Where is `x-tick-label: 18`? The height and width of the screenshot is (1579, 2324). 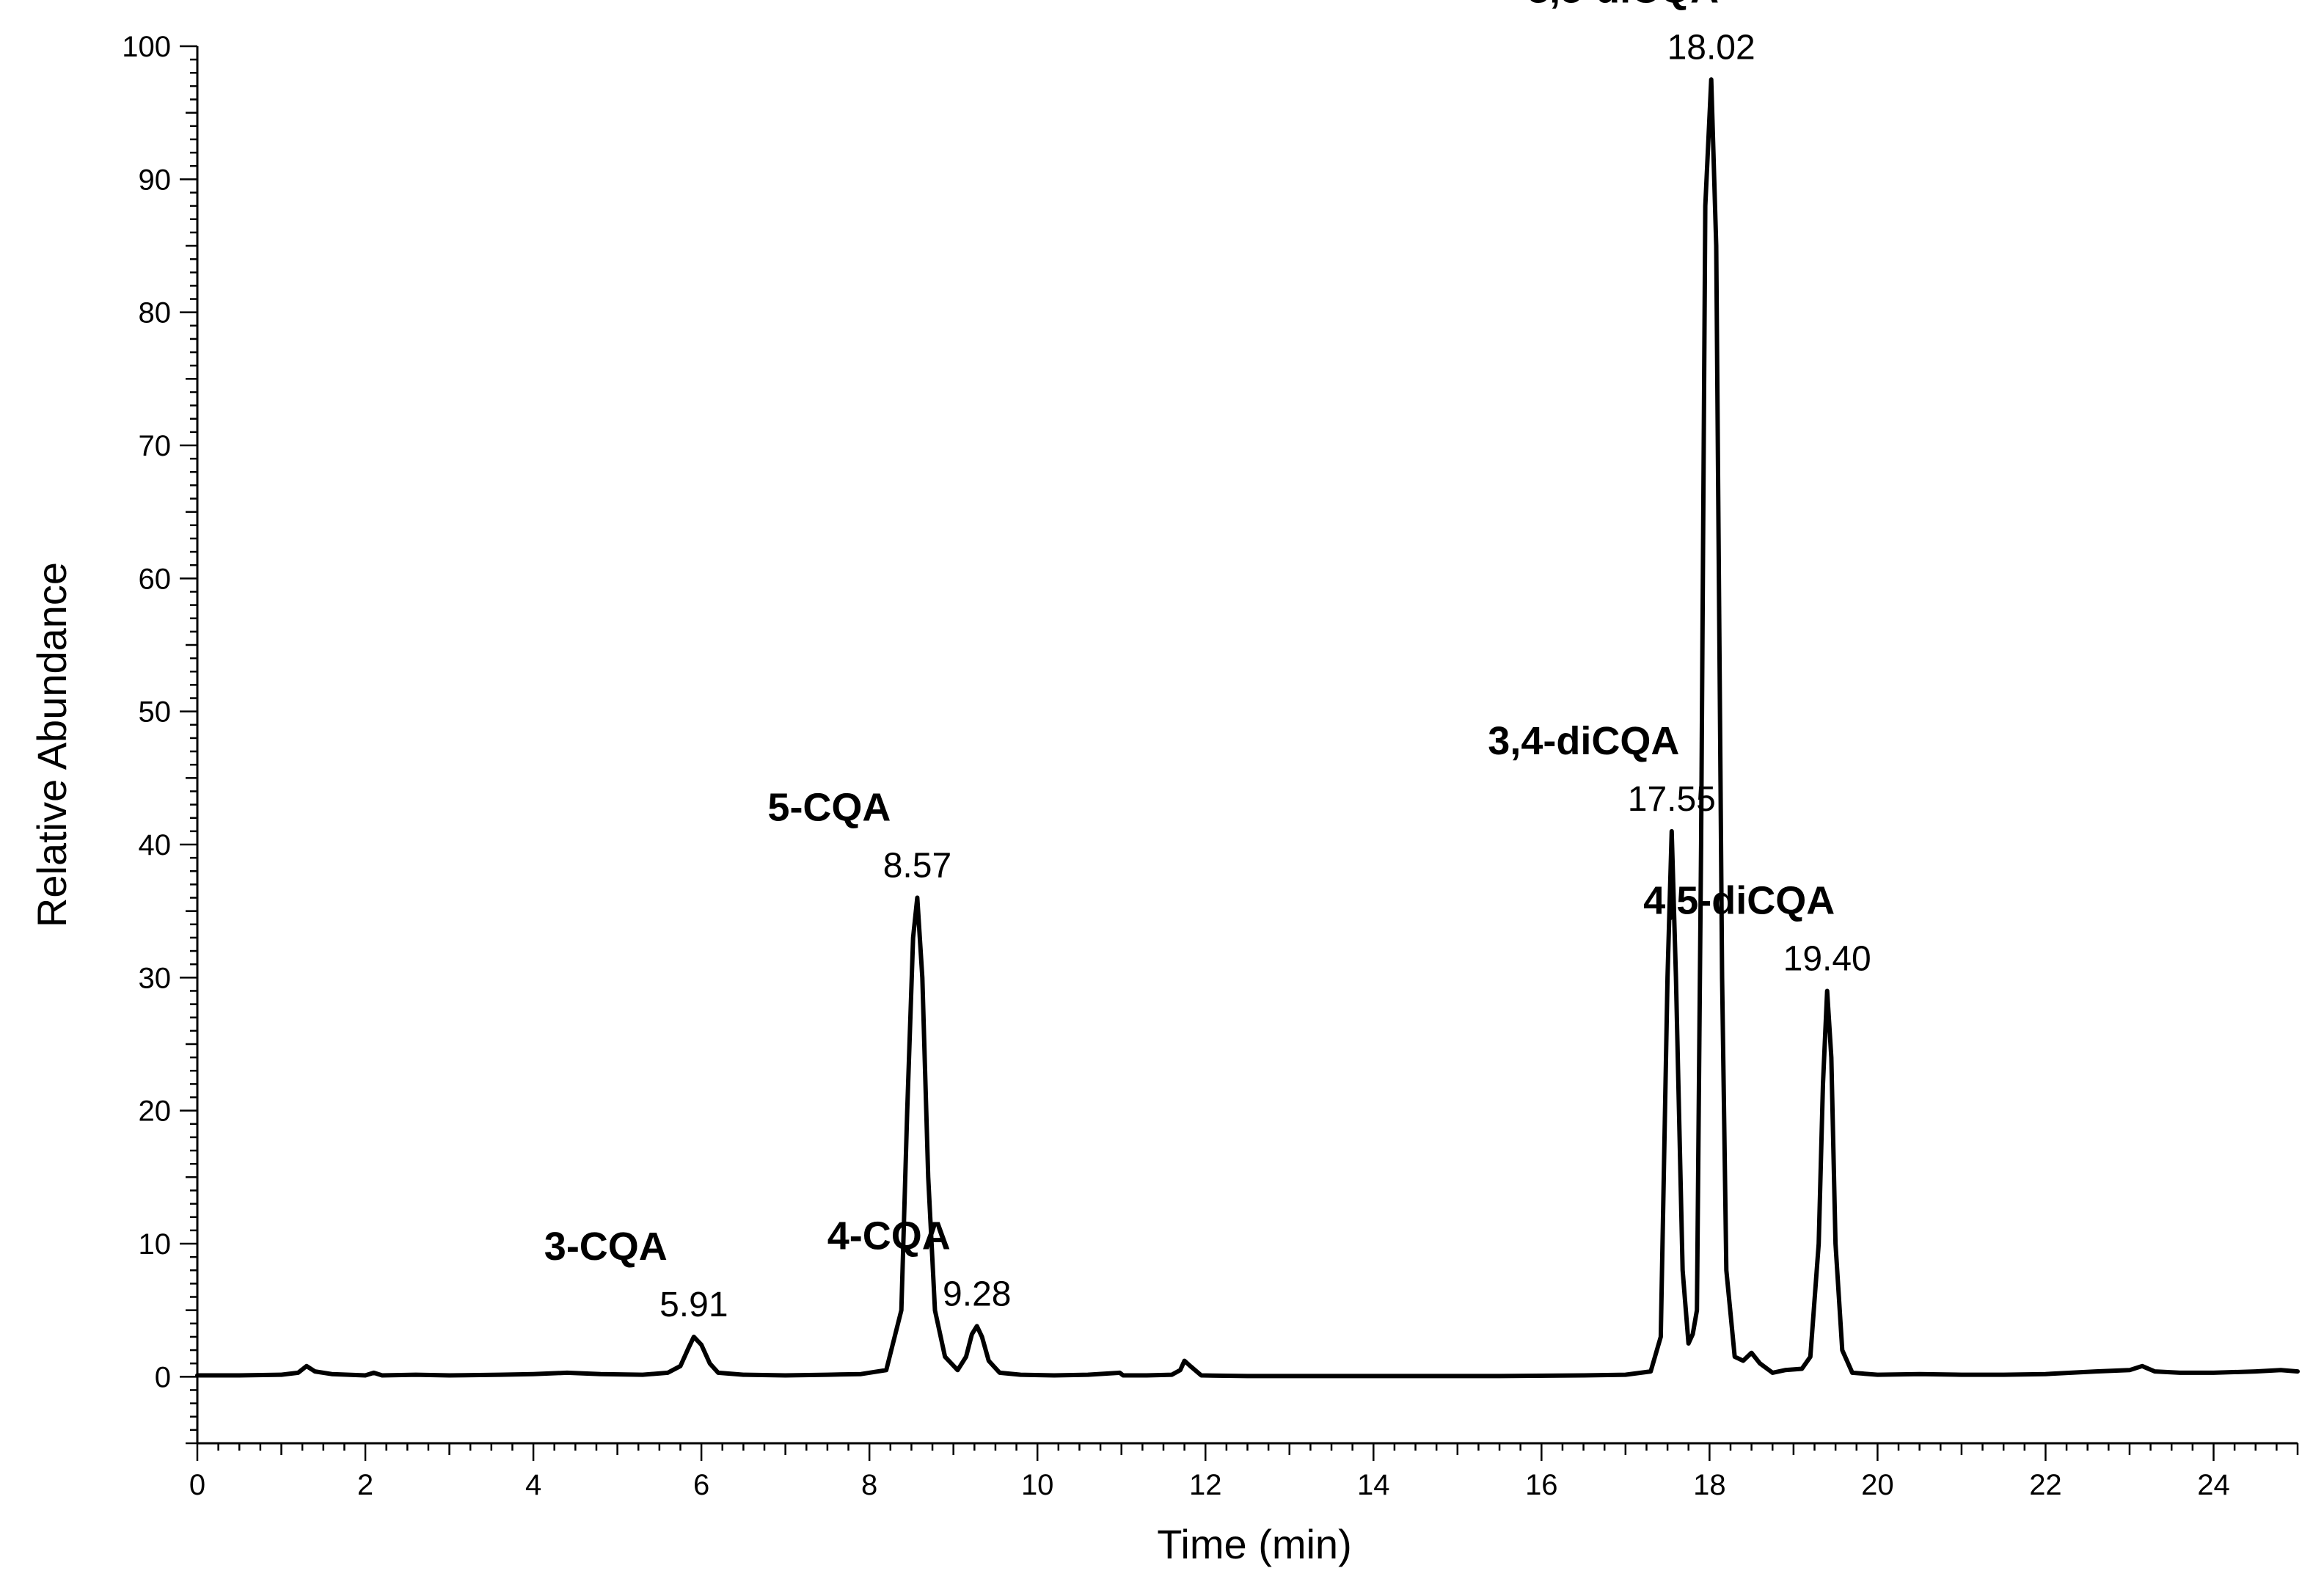 x-tick-label: 18 is located at coordinates (1709, 1485).